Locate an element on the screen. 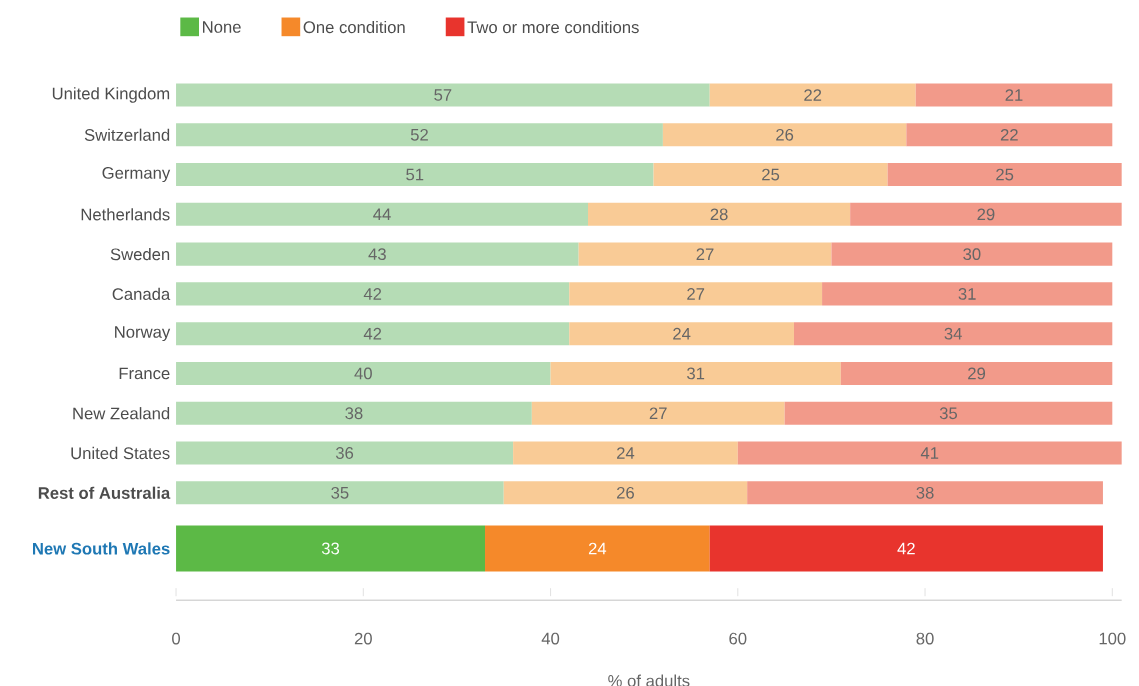 Image resolution: width=1139 pixels, height=686 pixels. x-axis-title: % of adults is located at coordinates (649, 680).